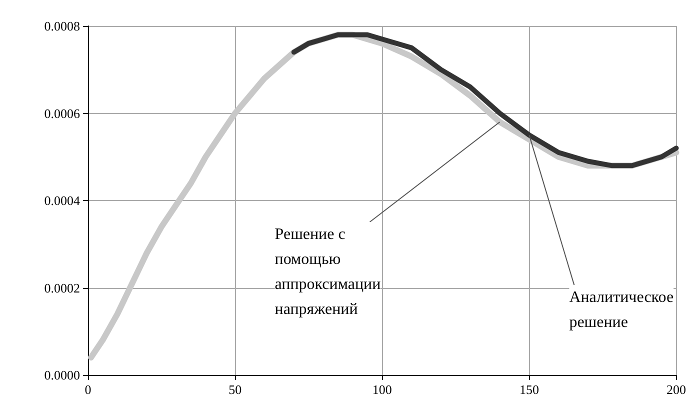 This screenshot has width=697, height=419. Describe the element at coordinates (88, 389) in the screenshot. I see `x-tick-label: 0` at that location.